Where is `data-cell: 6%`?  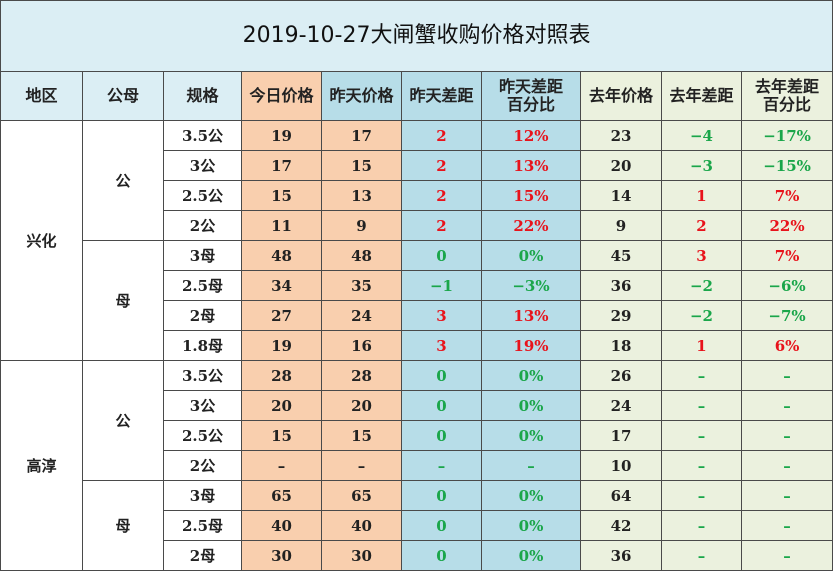 data-cell: 6% is located at coordinates (786, 345).